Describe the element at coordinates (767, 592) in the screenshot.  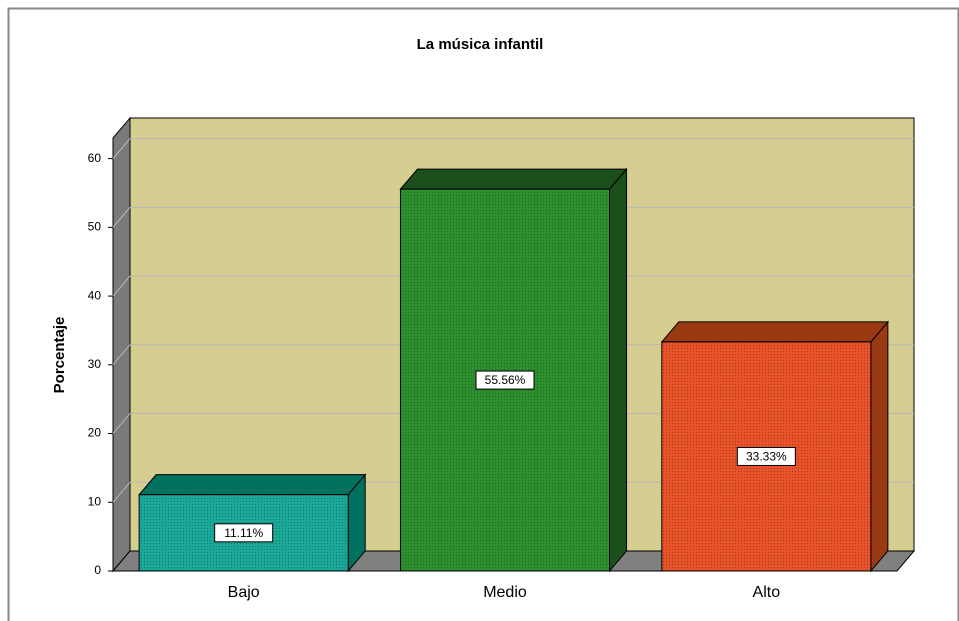
I see `x-tick-label: Alto` at that location.